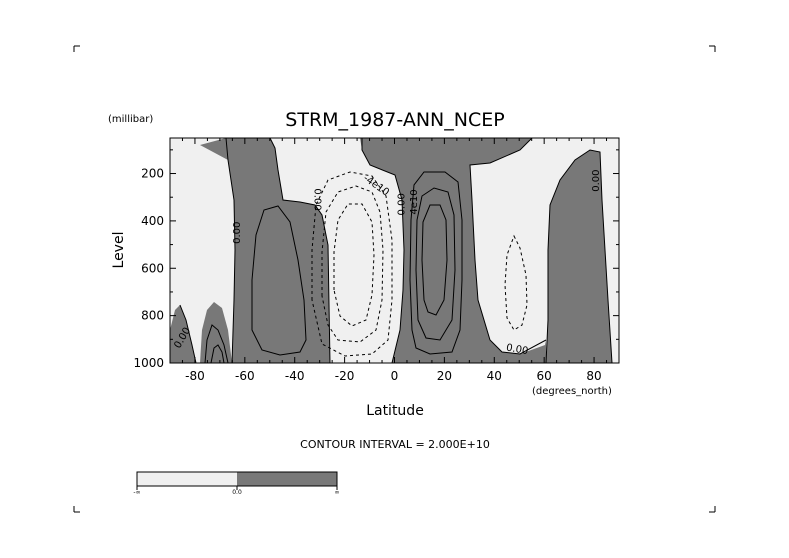  What do you see at coordinates (544, 376) in the screenshot?
I see `x-tick-label: 60` at bounding box center [544, 376].